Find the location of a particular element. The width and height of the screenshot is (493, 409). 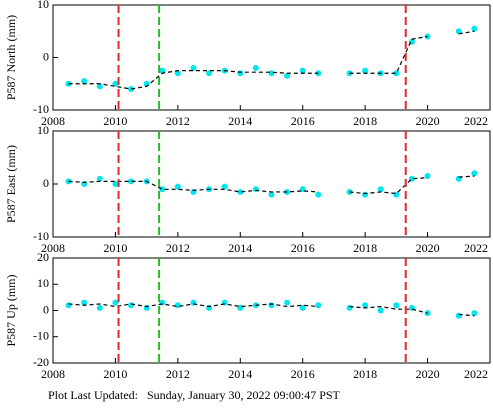

y-axis-label: P587 North (mm) is located at coordinates (11, 57).